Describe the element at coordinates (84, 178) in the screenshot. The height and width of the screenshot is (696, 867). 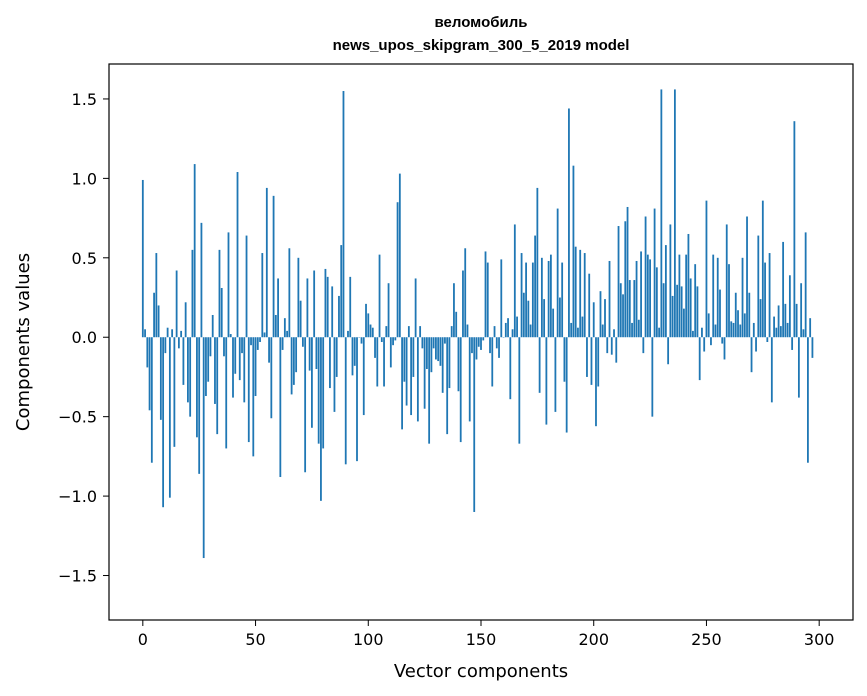
I see `y-tick-label: 1.0` at that location.